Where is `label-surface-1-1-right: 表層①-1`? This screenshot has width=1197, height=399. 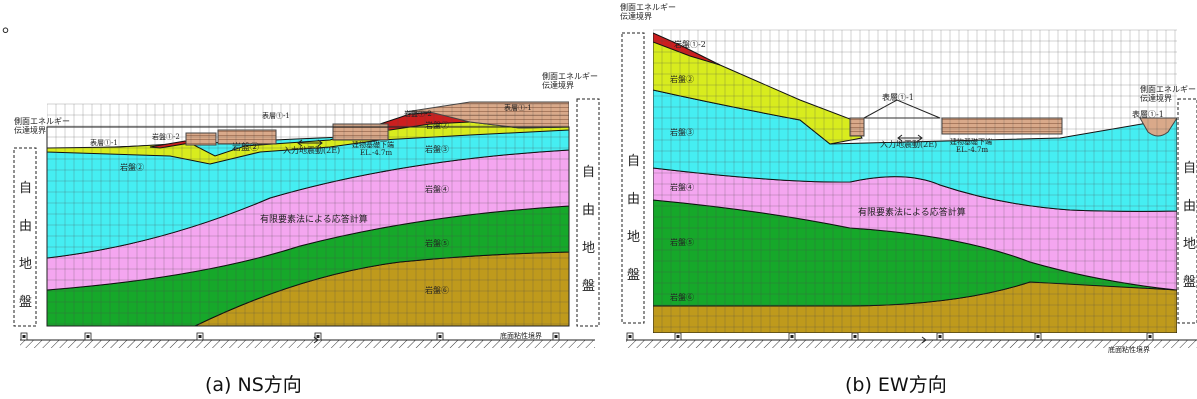
label-surface-1-1-right: 表層①-1 is located at coordinates (518, 107).